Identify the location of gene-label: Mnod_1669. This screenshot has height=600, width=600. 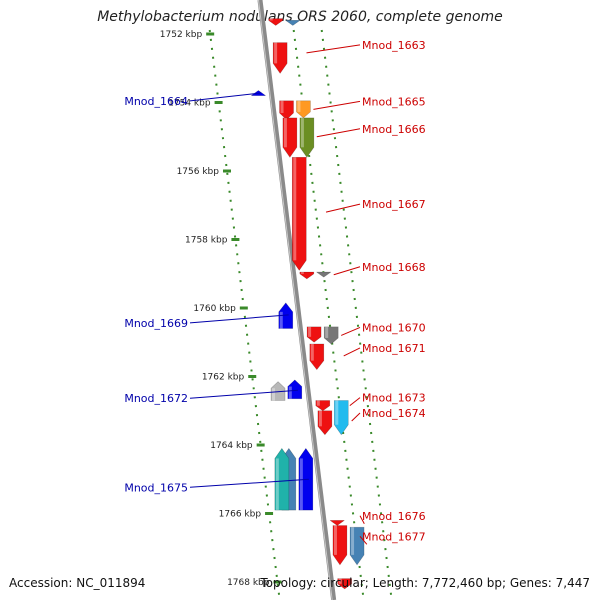
(156, 323).